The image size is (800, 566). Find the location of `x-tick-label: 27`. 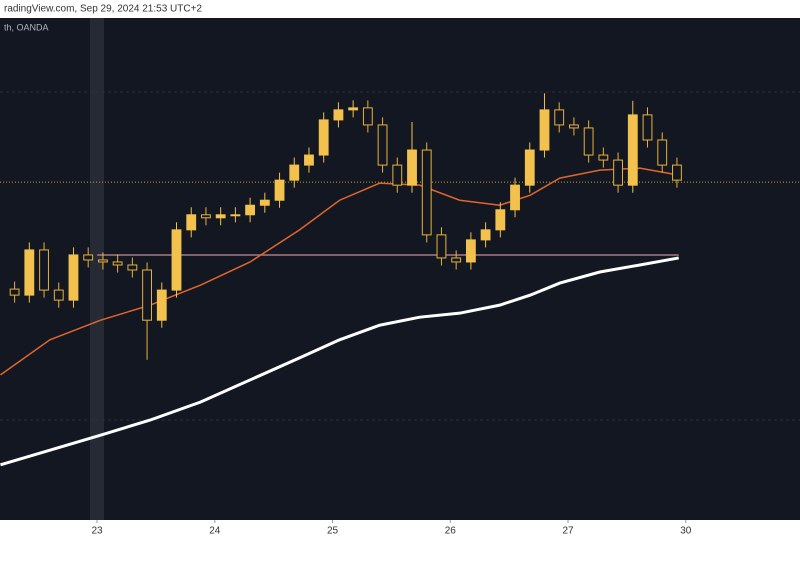

x-tick-label: 27 is located at coordinates (568, 531).